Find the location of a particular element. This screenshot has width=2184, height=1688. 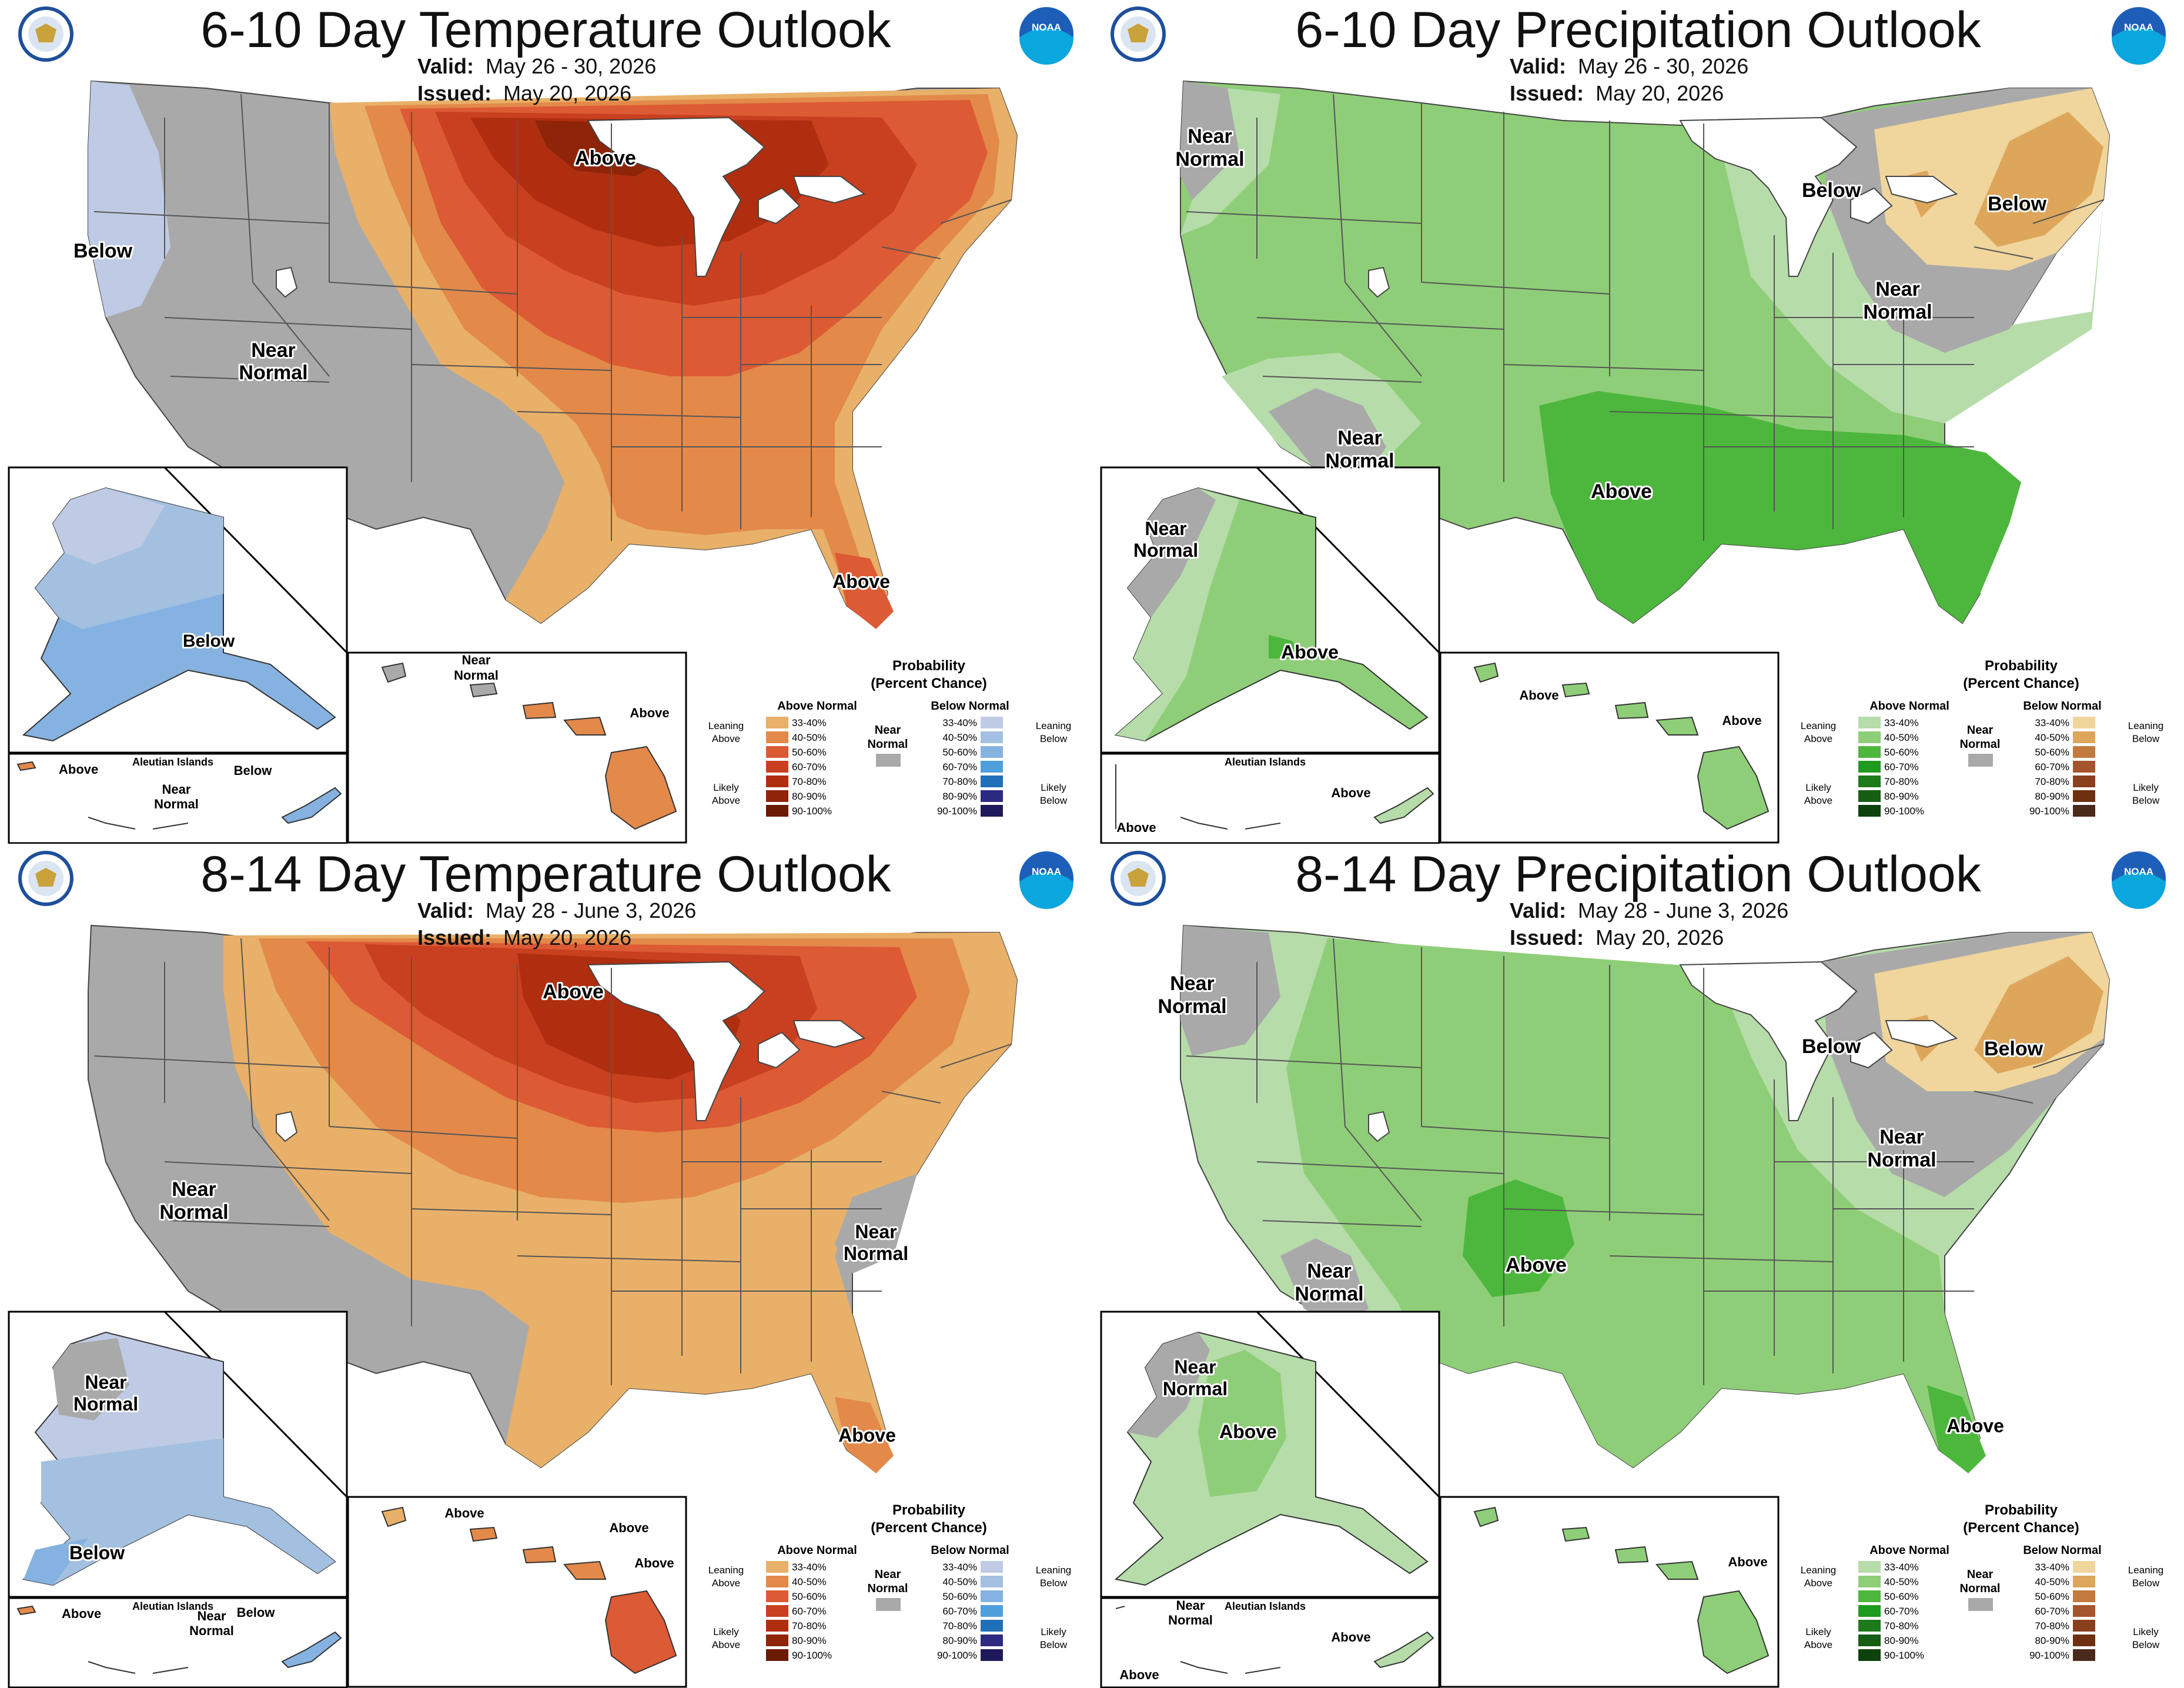

label-aleut-near: Near is located at coordinates (176, 789).